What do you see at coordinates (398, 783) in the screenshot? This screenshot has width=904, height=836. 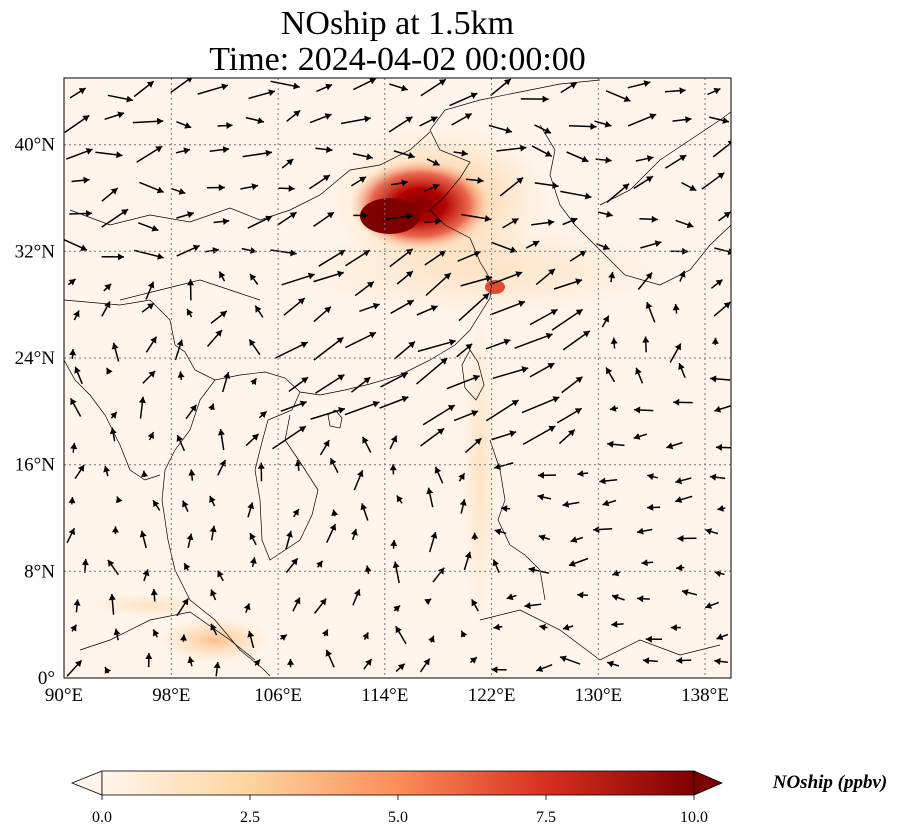 I see `colorbar-gradient` at bounding box center [398, 783].